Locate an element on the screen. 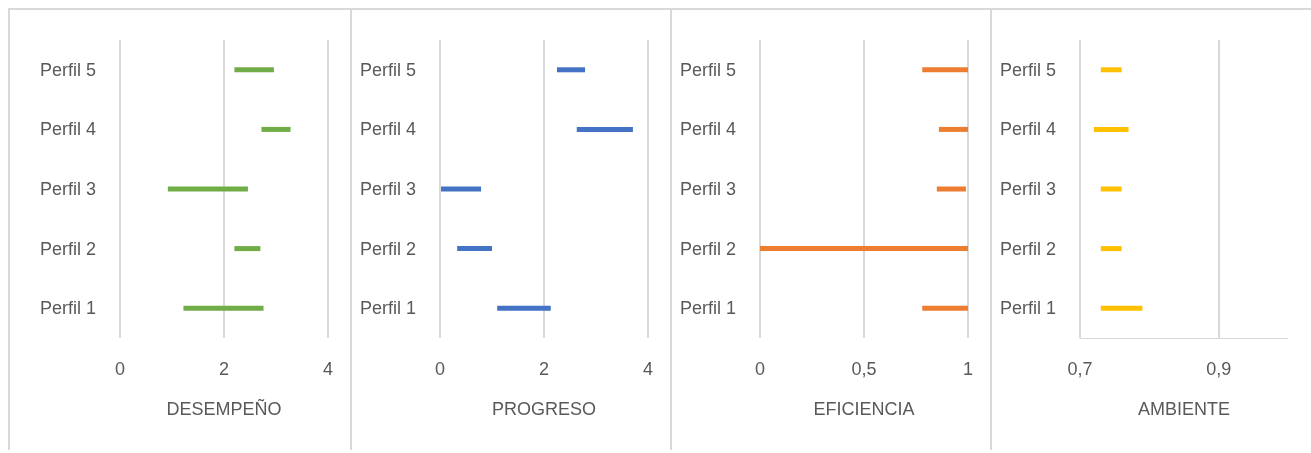 This screenshot has width=1311, height=453. x-tick-label: 0,7 is located at coordinates (1080, 369).